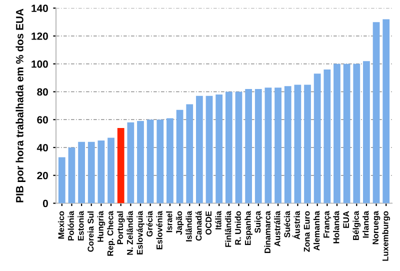 The height and width of the screenshot is (271, 400). What do you see at coordinates (316, 230) in the screenshot?
I see `x-tick-label: Alemanha` at bounding box center [316, 230].